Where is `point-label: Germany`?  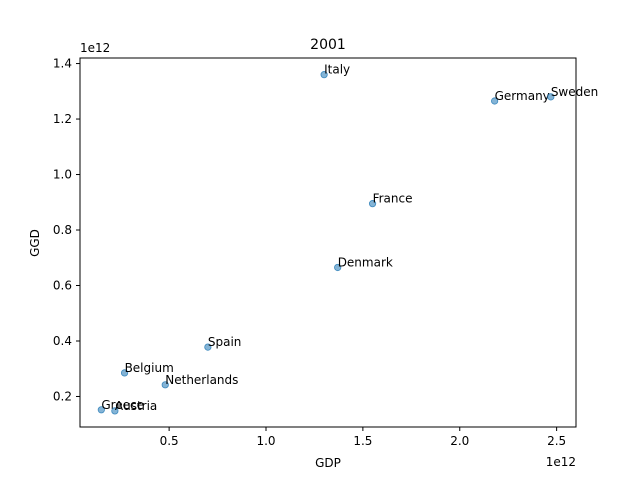 point-label: Germany is located at coordinates (522, 96).